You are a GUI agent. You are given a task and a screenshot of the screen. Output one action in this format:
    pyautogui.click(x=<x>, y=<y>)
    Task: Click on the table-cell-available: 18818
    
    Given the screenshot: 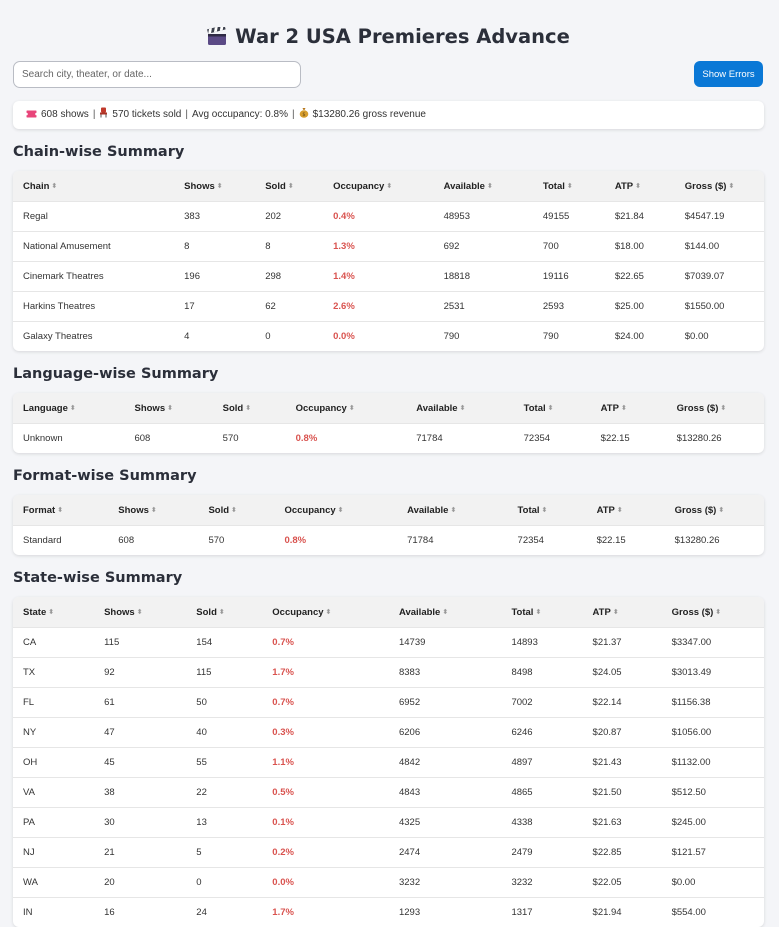 What is the action you would take?
    pyautogui.click(x=483, y=277)
    